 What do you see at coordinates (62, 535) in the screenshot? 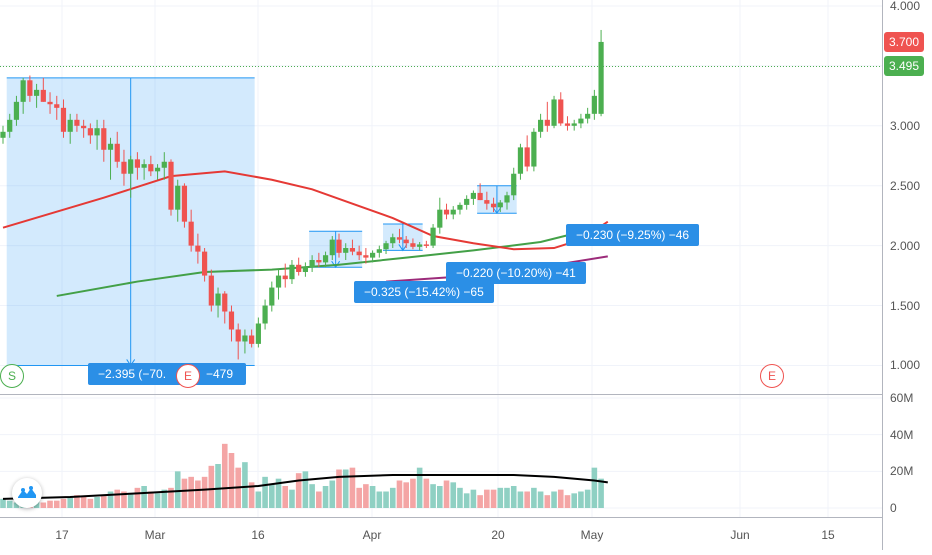
I see `time-tick-label: 17` at bounding box center [62, 535].